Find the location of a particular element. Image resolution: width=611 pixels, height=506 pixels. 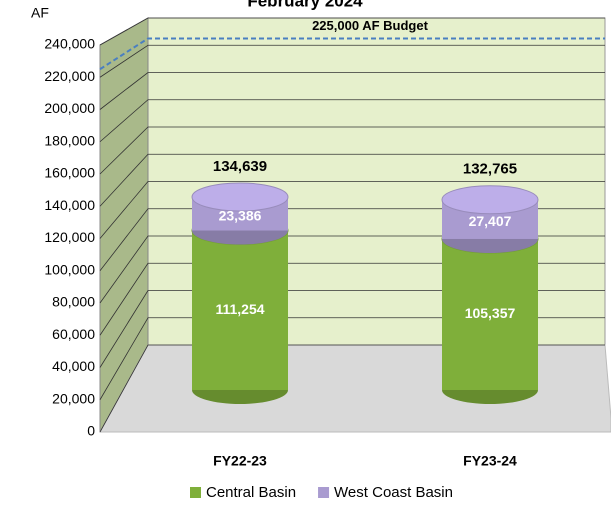

y-axis-label: AF is located at coordinates (40, 13).